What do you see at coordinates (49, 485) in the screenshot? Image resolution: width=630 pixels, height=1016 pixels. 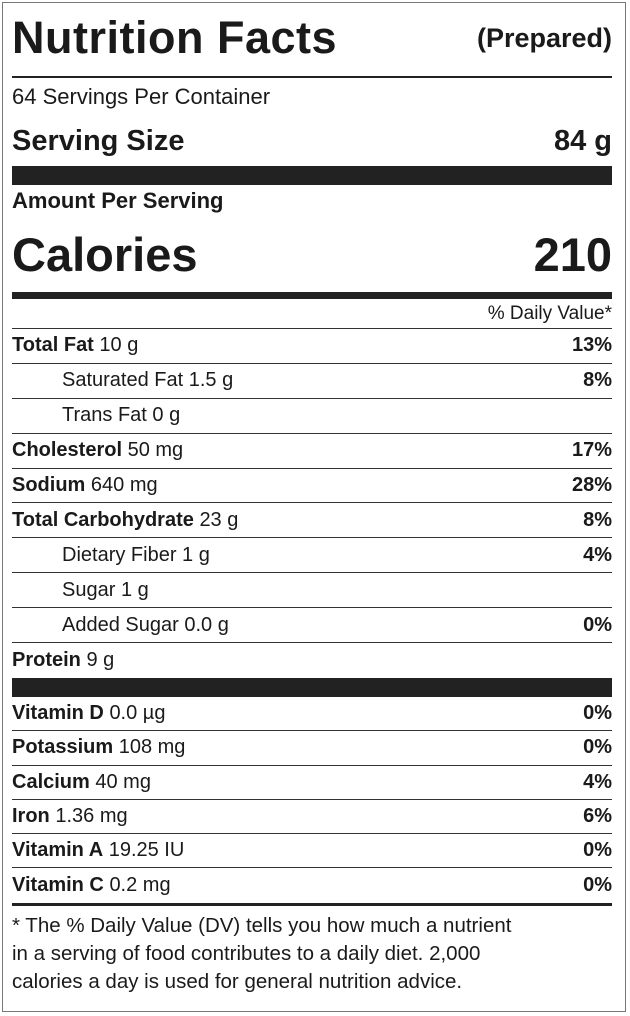 I see `nutrient-name: Sodium` at bounding box center [49, 485].